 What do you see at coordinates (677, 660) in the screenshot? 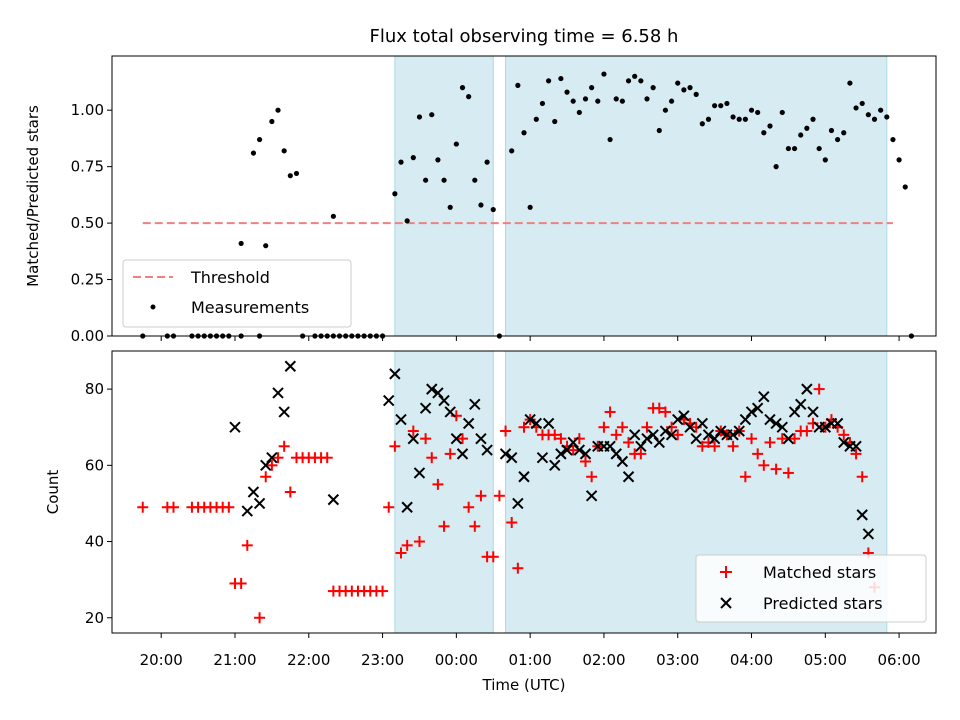
I see `x-tick-label: 03:00` at bounding box center [677, 660].